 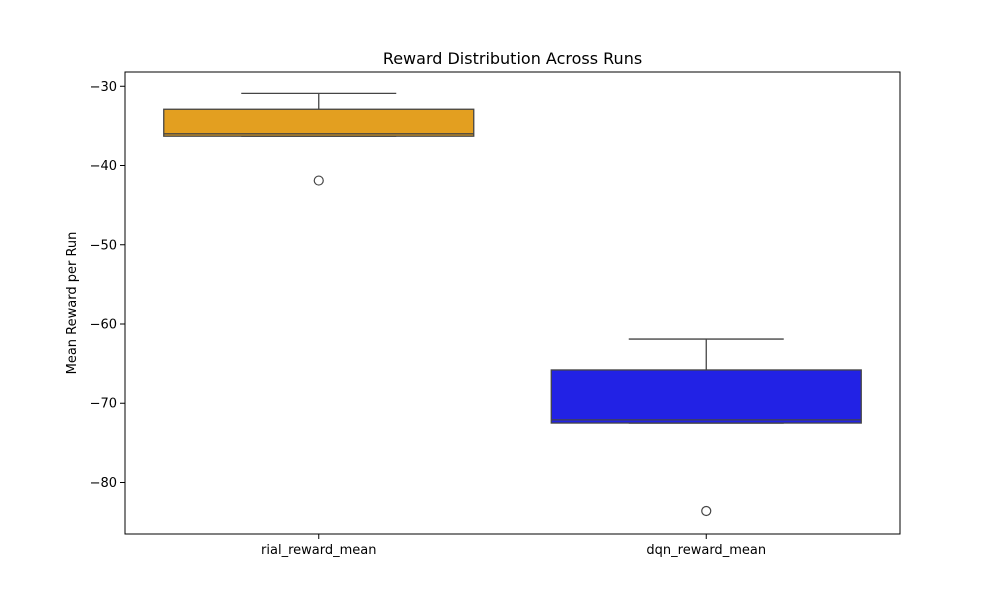 What do you see at coordinates (103, 404) in the screenshot?
I see `y-tick-label: −70` at bounding box center [103, 404].